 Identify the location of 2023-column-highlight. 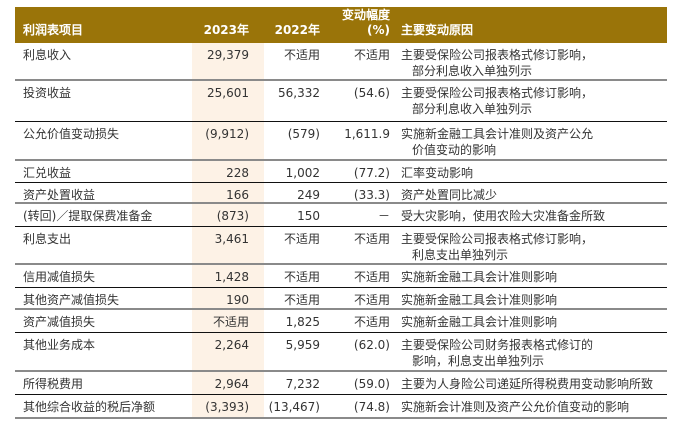
(228, 230).